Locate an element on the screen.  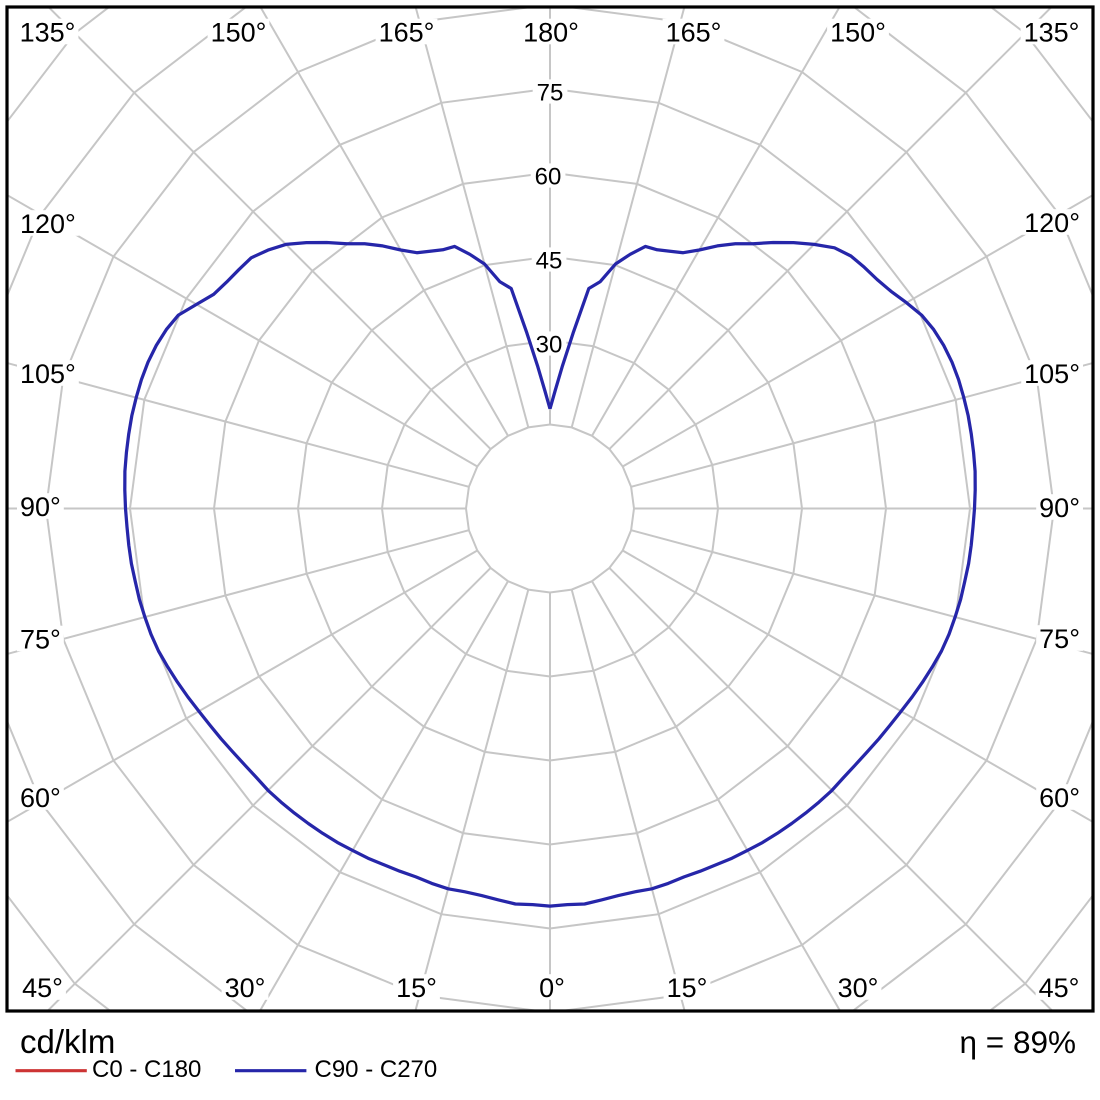
svg-text: 0° is located at coordinates (552, 988).